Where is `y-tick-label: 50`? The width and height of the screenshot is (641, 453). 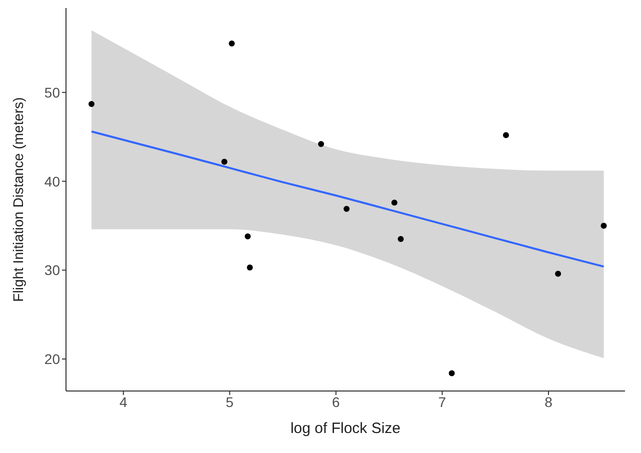 y-tick-label: 50 is located at coordinates (52, 92).